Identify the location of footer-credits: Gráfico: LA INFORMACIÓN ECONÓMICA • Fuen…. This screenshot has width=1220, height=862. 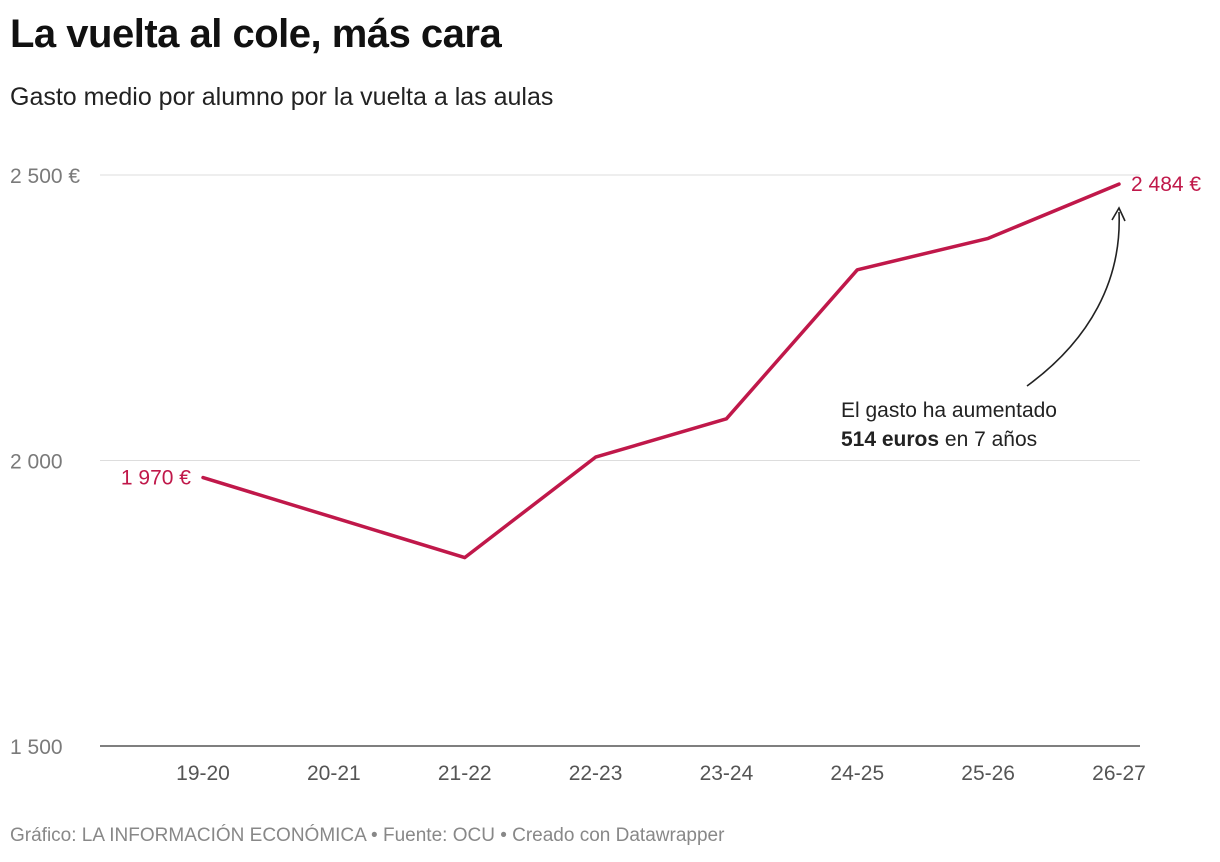
(367, 835).